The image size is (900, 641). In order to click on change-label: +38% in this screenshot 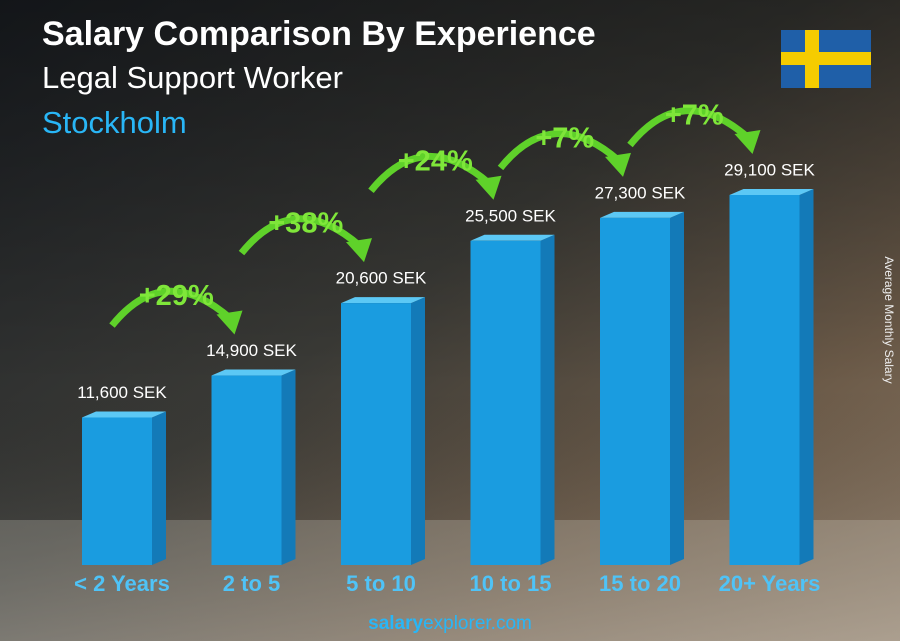, I will do `click(305, 224)`.